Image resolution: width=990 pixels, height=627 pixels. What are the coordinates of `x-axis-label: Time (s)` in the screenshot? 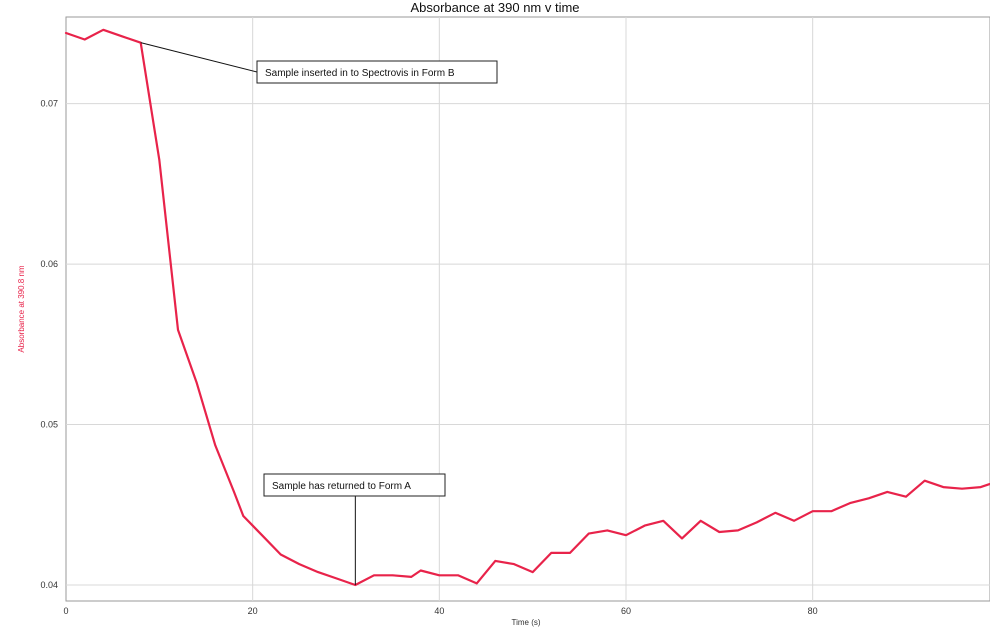 It's located at (525, 622).